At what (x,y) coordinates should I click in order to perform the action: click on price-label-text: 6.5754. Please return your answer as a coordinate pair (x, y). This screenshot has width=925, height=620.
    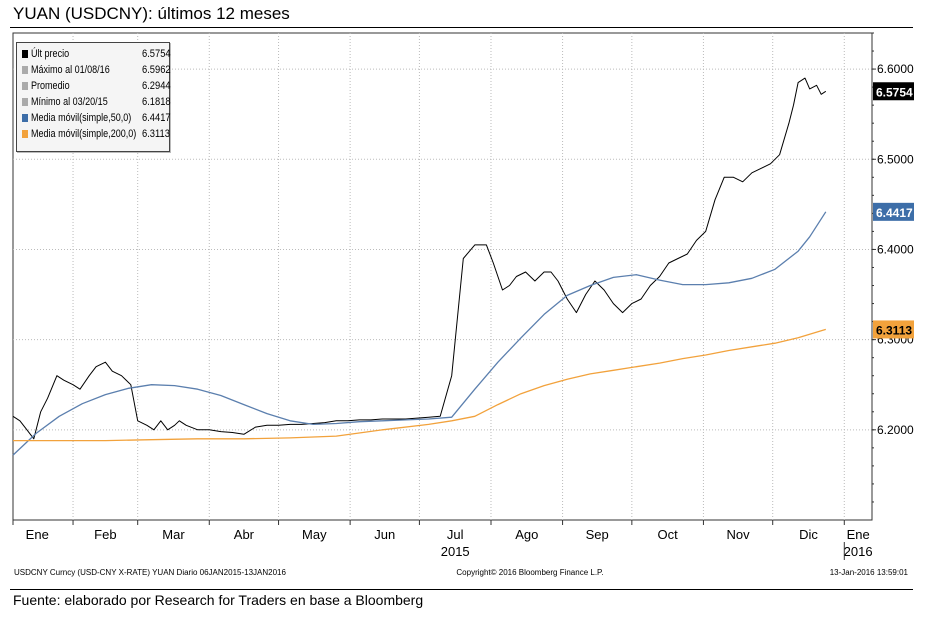
    Looking at the image, I should click on (894, 92).